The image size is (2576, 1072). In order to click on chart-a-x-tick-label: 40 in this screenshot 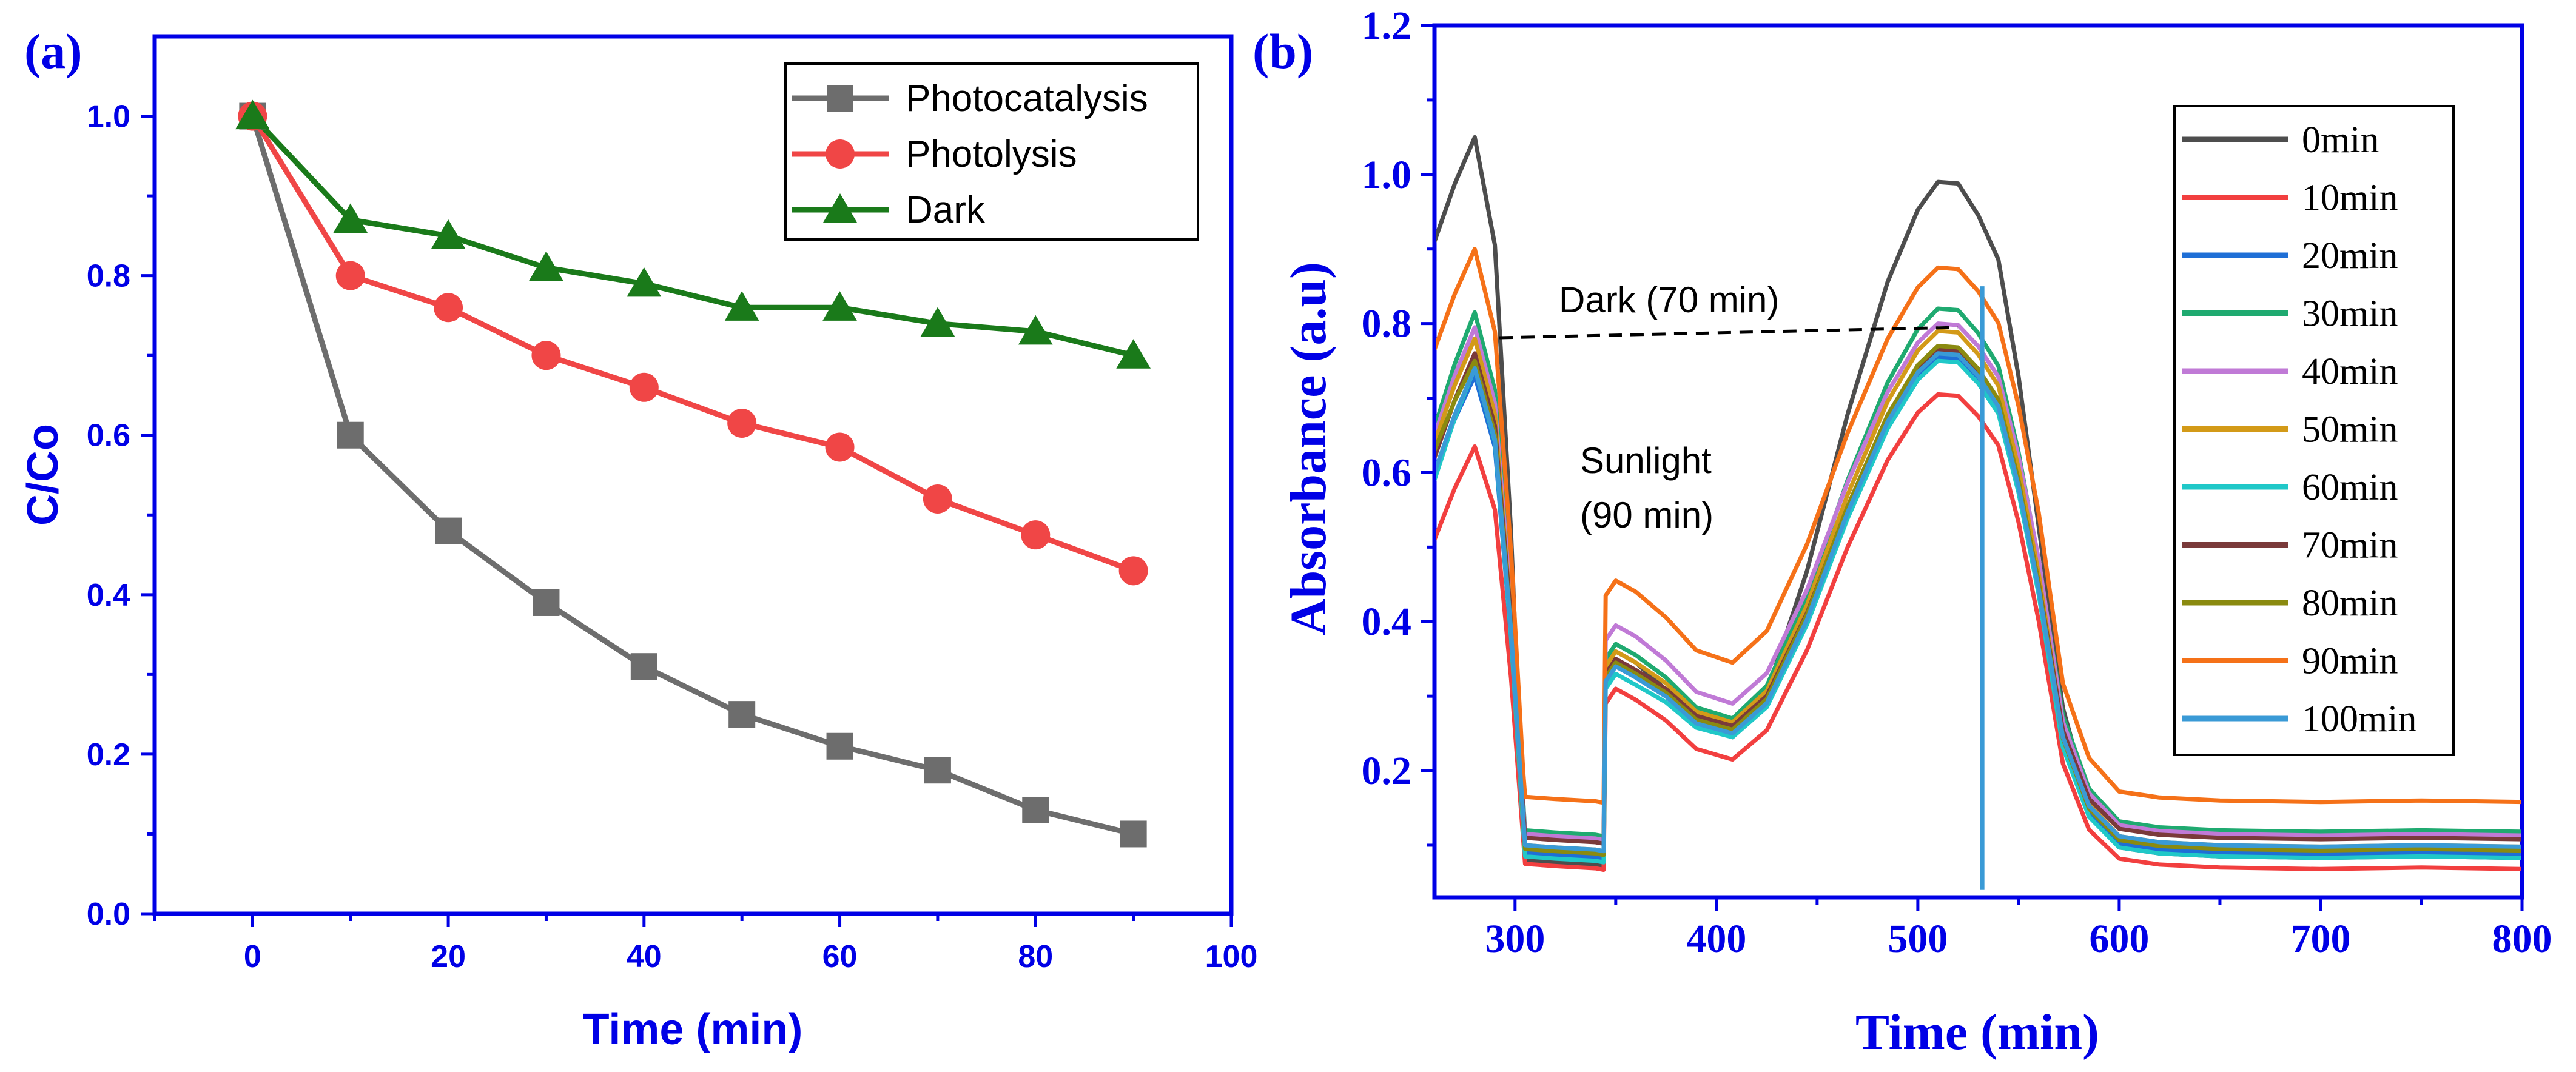, I will do `click(644, 956)`.